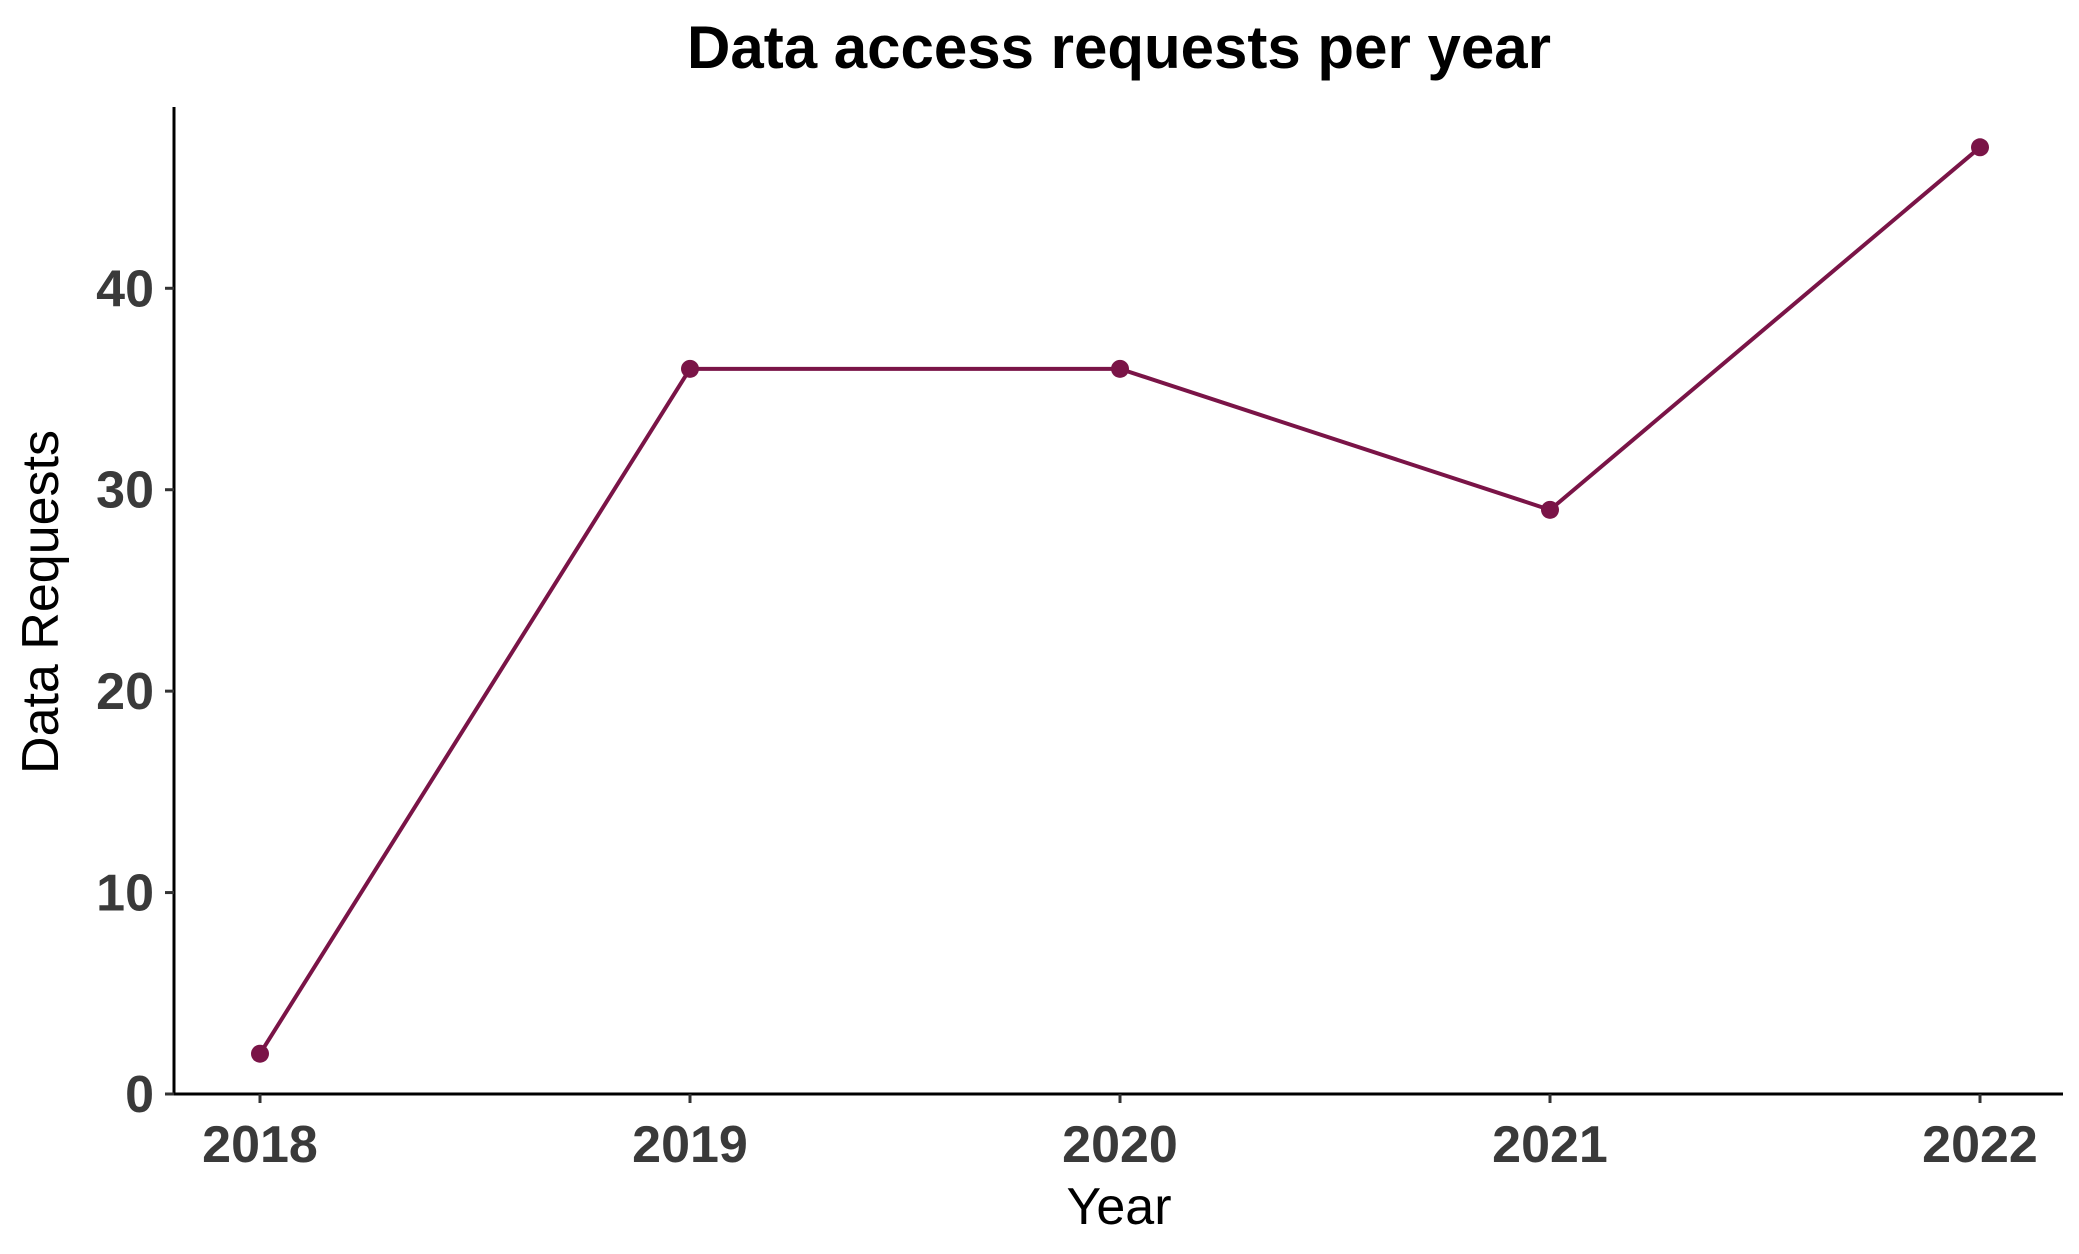  I want to click on x-tick-label: 2020, so click(1120, 1145).